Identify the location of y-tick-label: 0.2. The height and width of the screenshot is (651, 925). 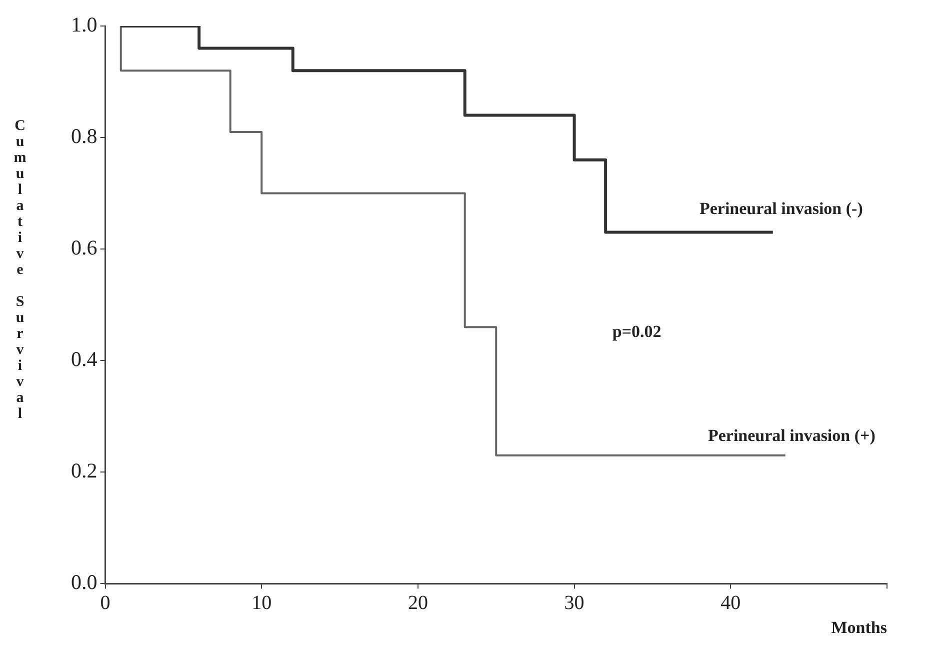
(84, 470).